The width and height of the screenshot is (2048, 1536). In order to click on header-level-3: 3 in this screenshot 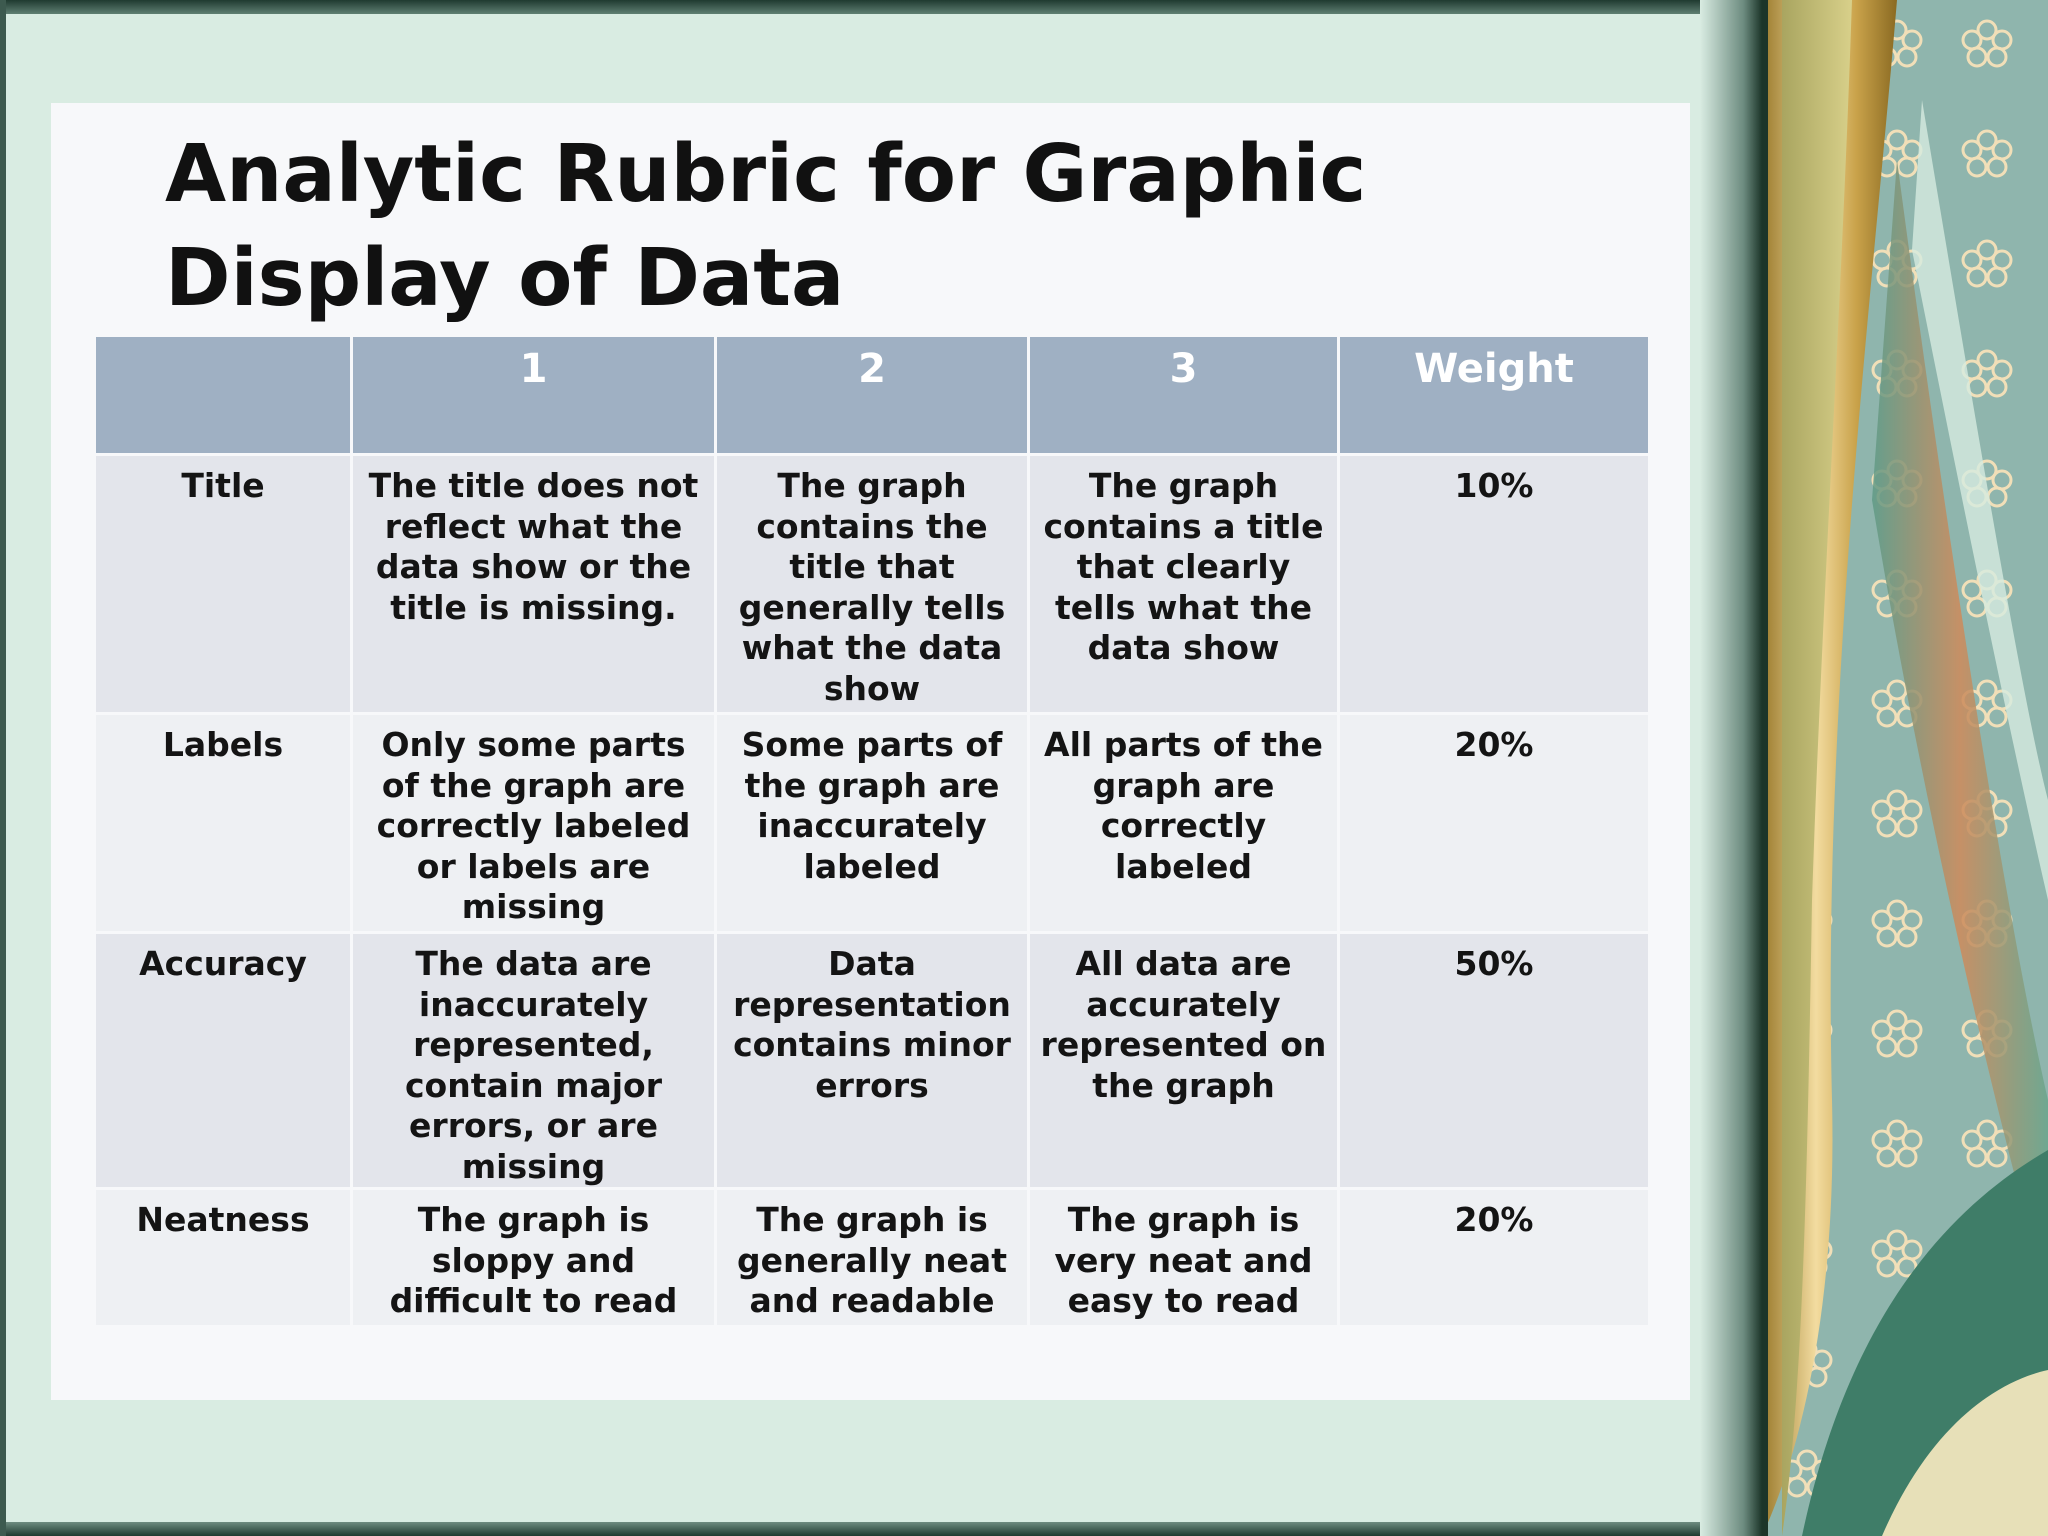, I will do `click(1183, 395)`.